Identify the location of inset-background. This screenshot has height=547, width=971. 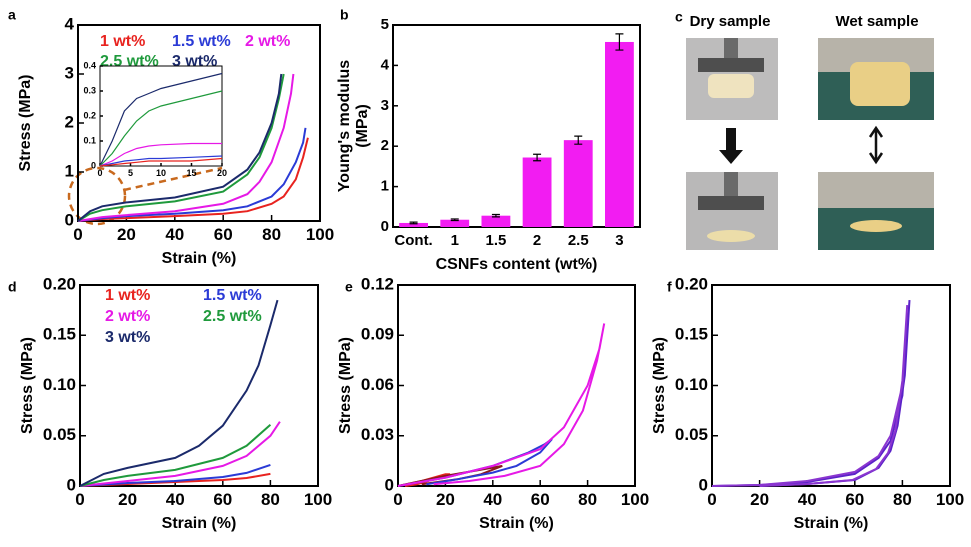
(161, 116).